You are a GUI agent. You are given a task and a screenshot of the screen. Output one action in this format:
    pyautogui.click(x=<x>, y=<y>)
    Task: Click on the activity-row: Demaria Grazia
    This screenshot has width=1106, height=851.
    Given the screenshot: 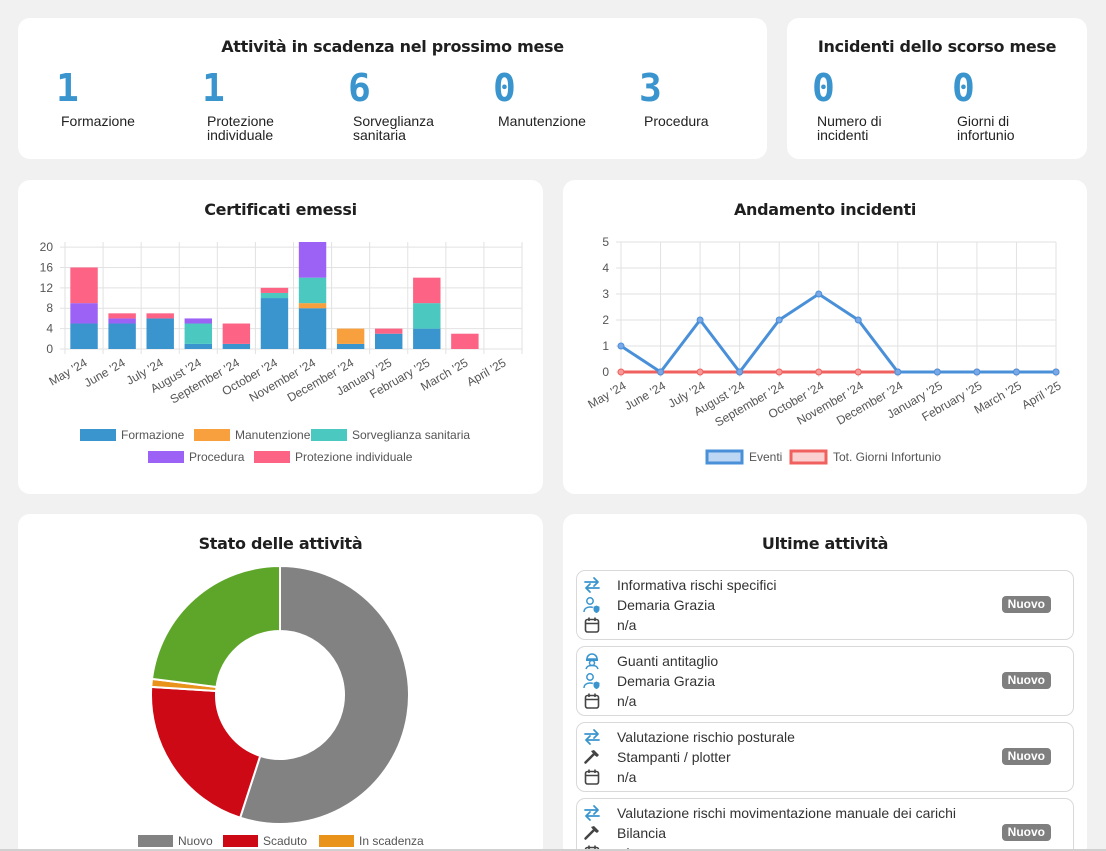 What is the action you would take?
    pyautogui.click(x=649, y=605)
    